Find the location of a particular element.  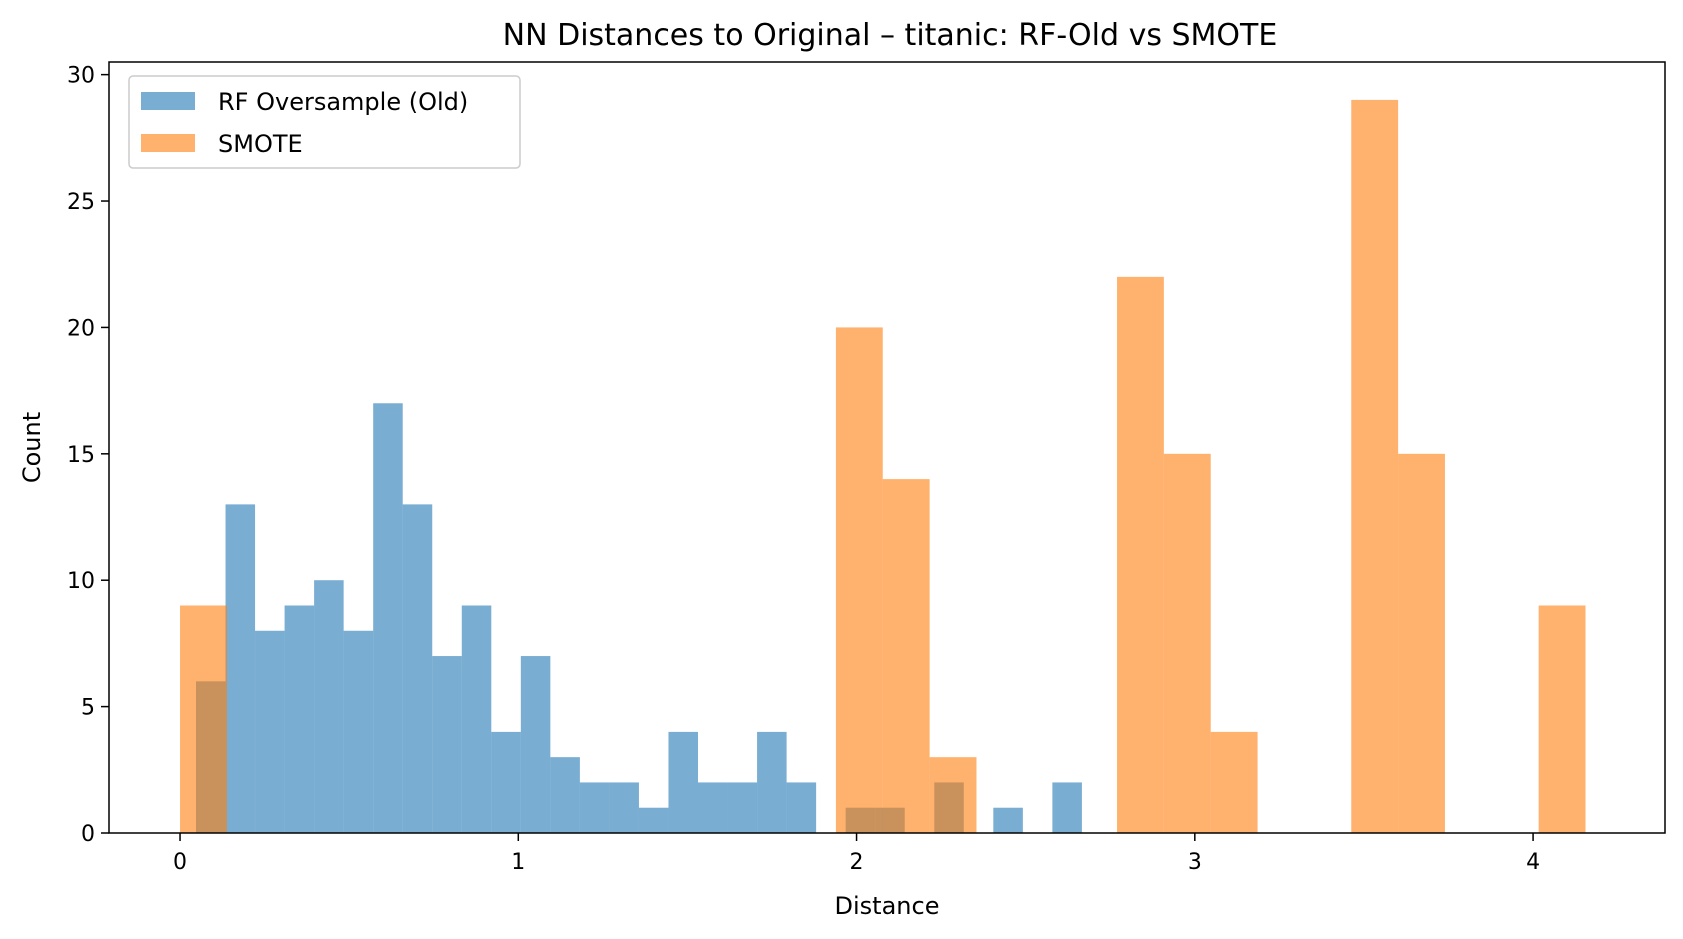

y-tick-label: 10 is located at coordinates (81, 581).